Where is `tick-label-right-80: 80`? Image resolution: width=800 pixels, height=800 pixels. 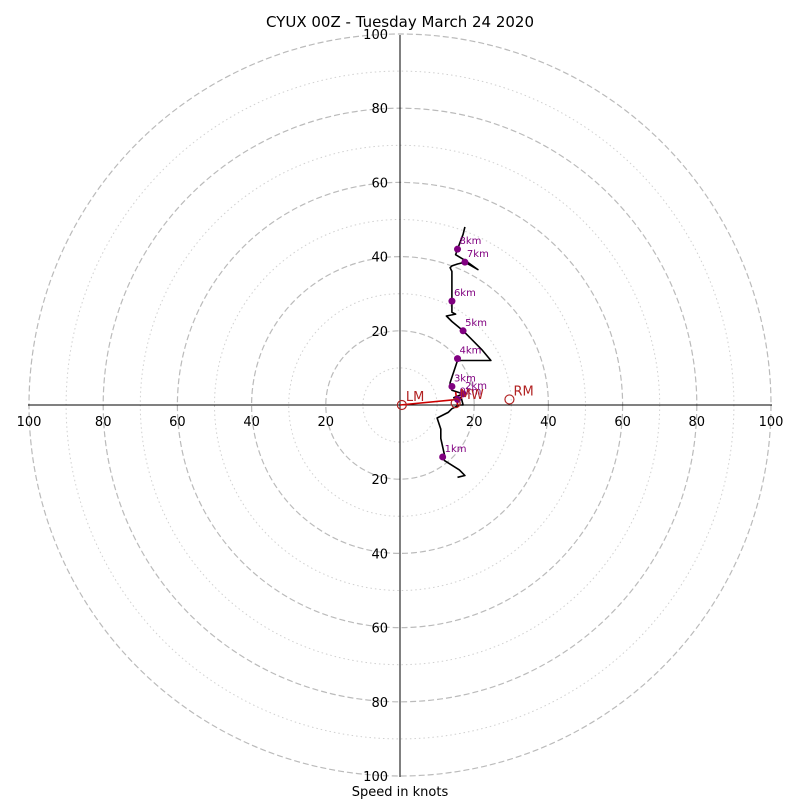
tick-label-right-80: 80 is located at coordinates (697, 422).